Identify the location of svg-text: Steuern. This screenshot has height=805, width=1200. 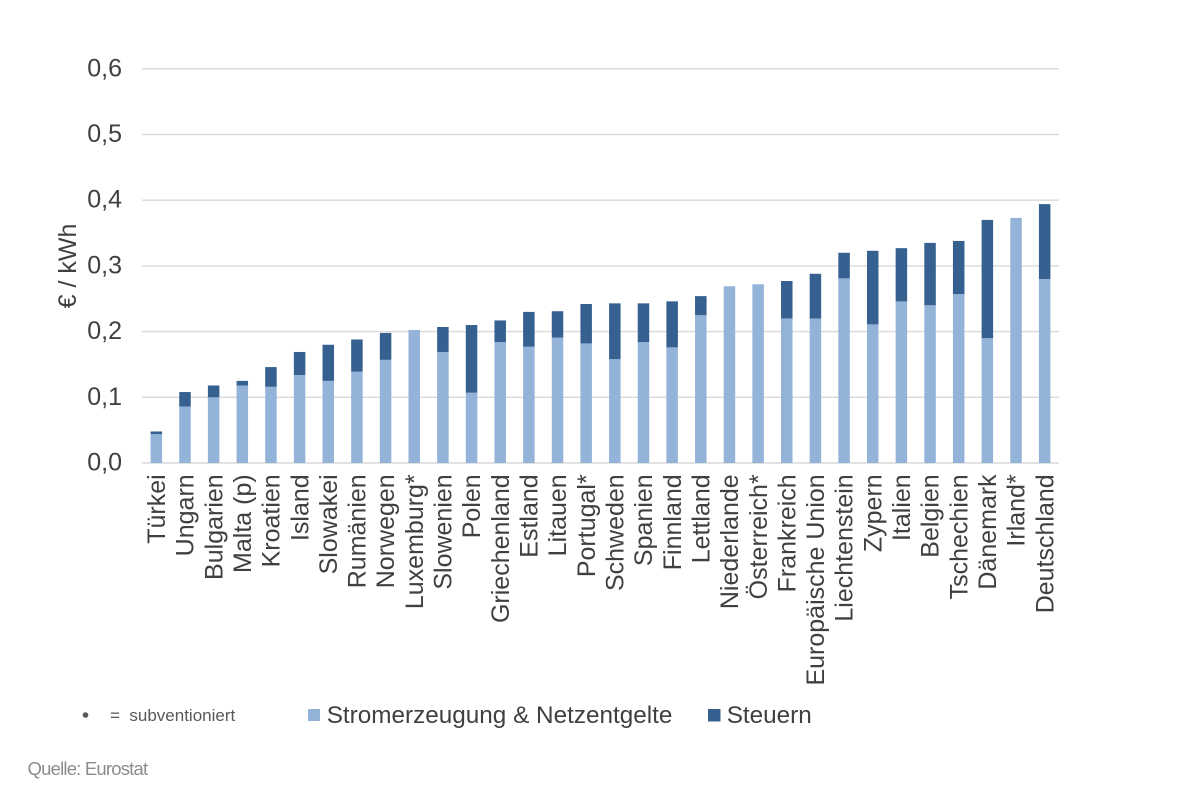
(769, 715).